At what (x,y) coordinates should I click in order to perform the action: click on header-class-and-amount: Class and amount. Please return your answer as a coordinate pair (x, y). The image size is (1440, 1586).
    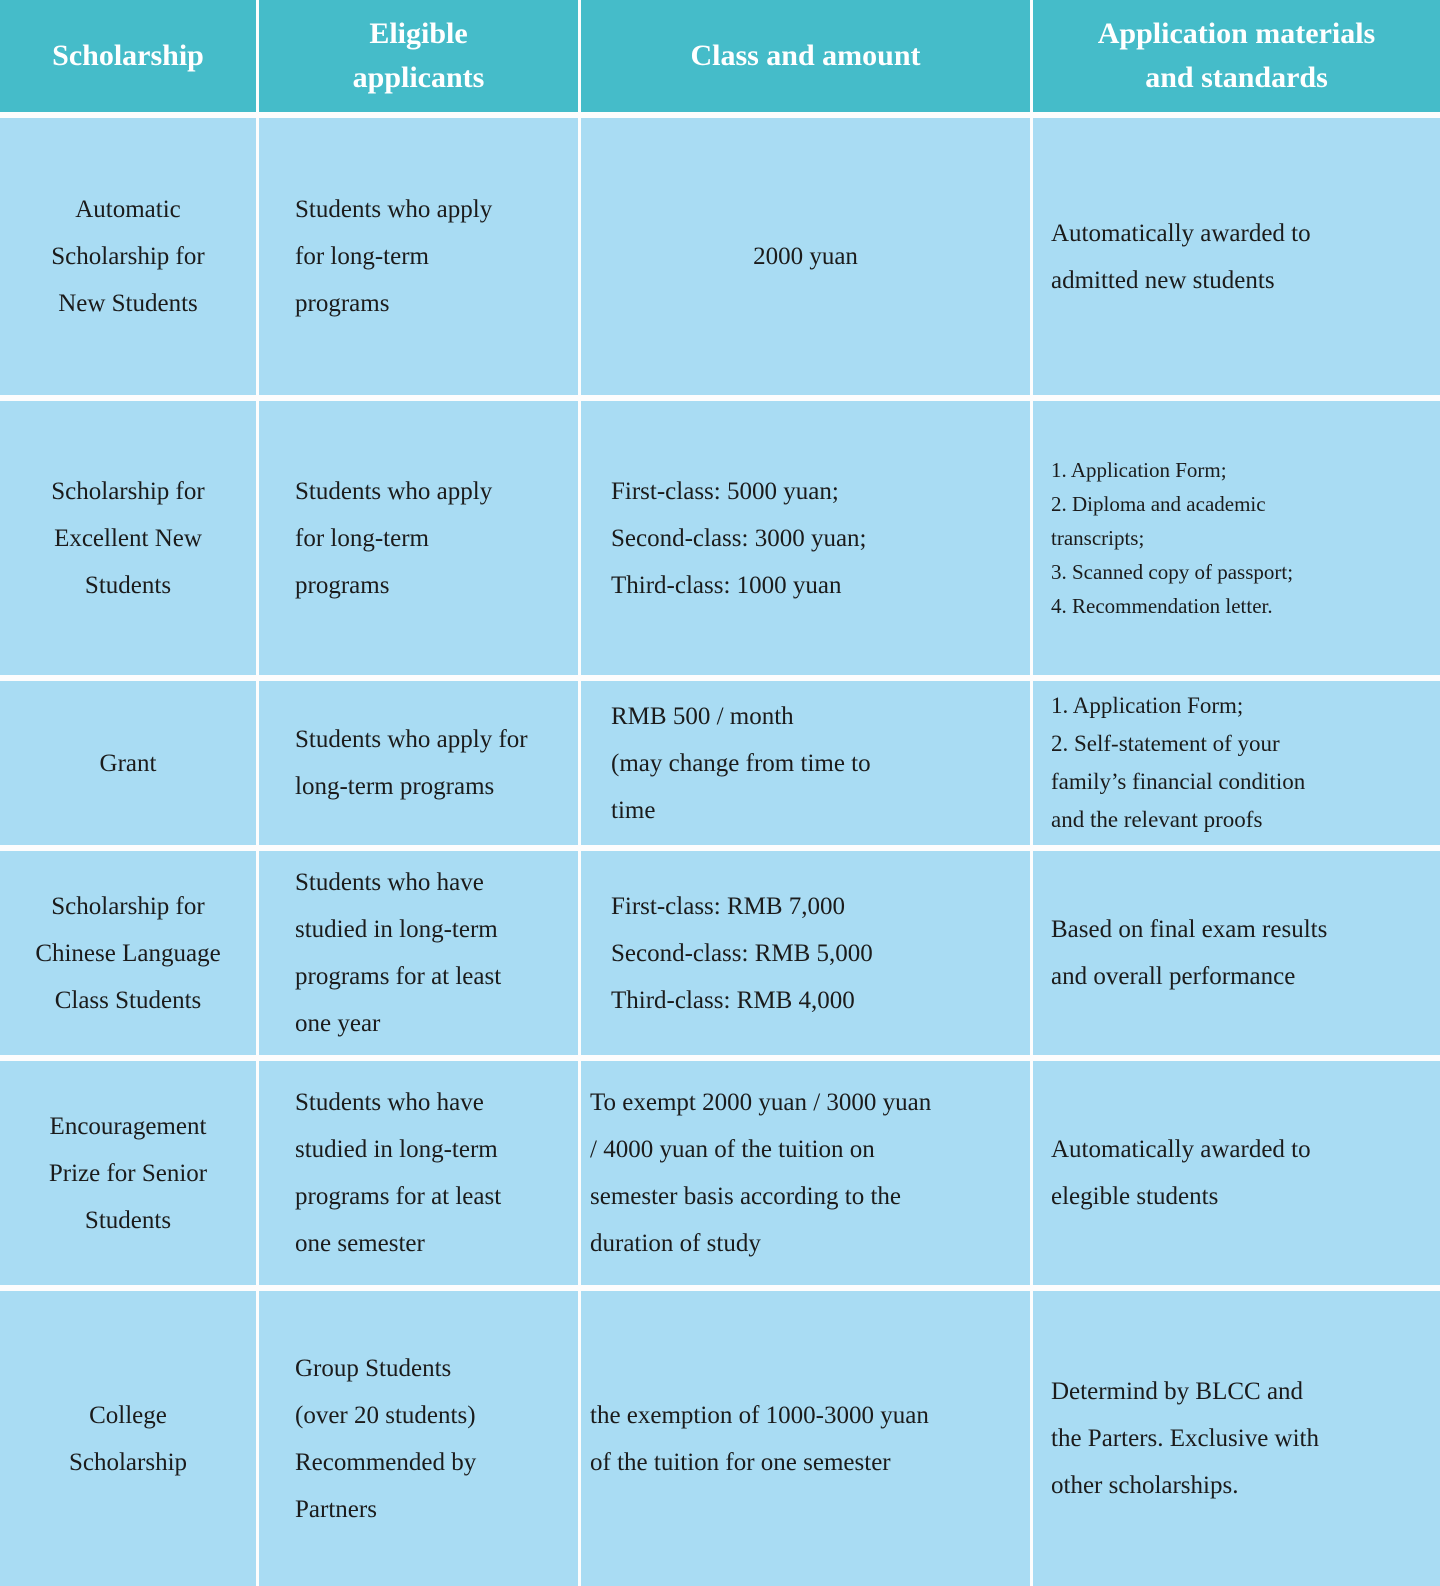
    Looking at the image, I should click on (805, 56).